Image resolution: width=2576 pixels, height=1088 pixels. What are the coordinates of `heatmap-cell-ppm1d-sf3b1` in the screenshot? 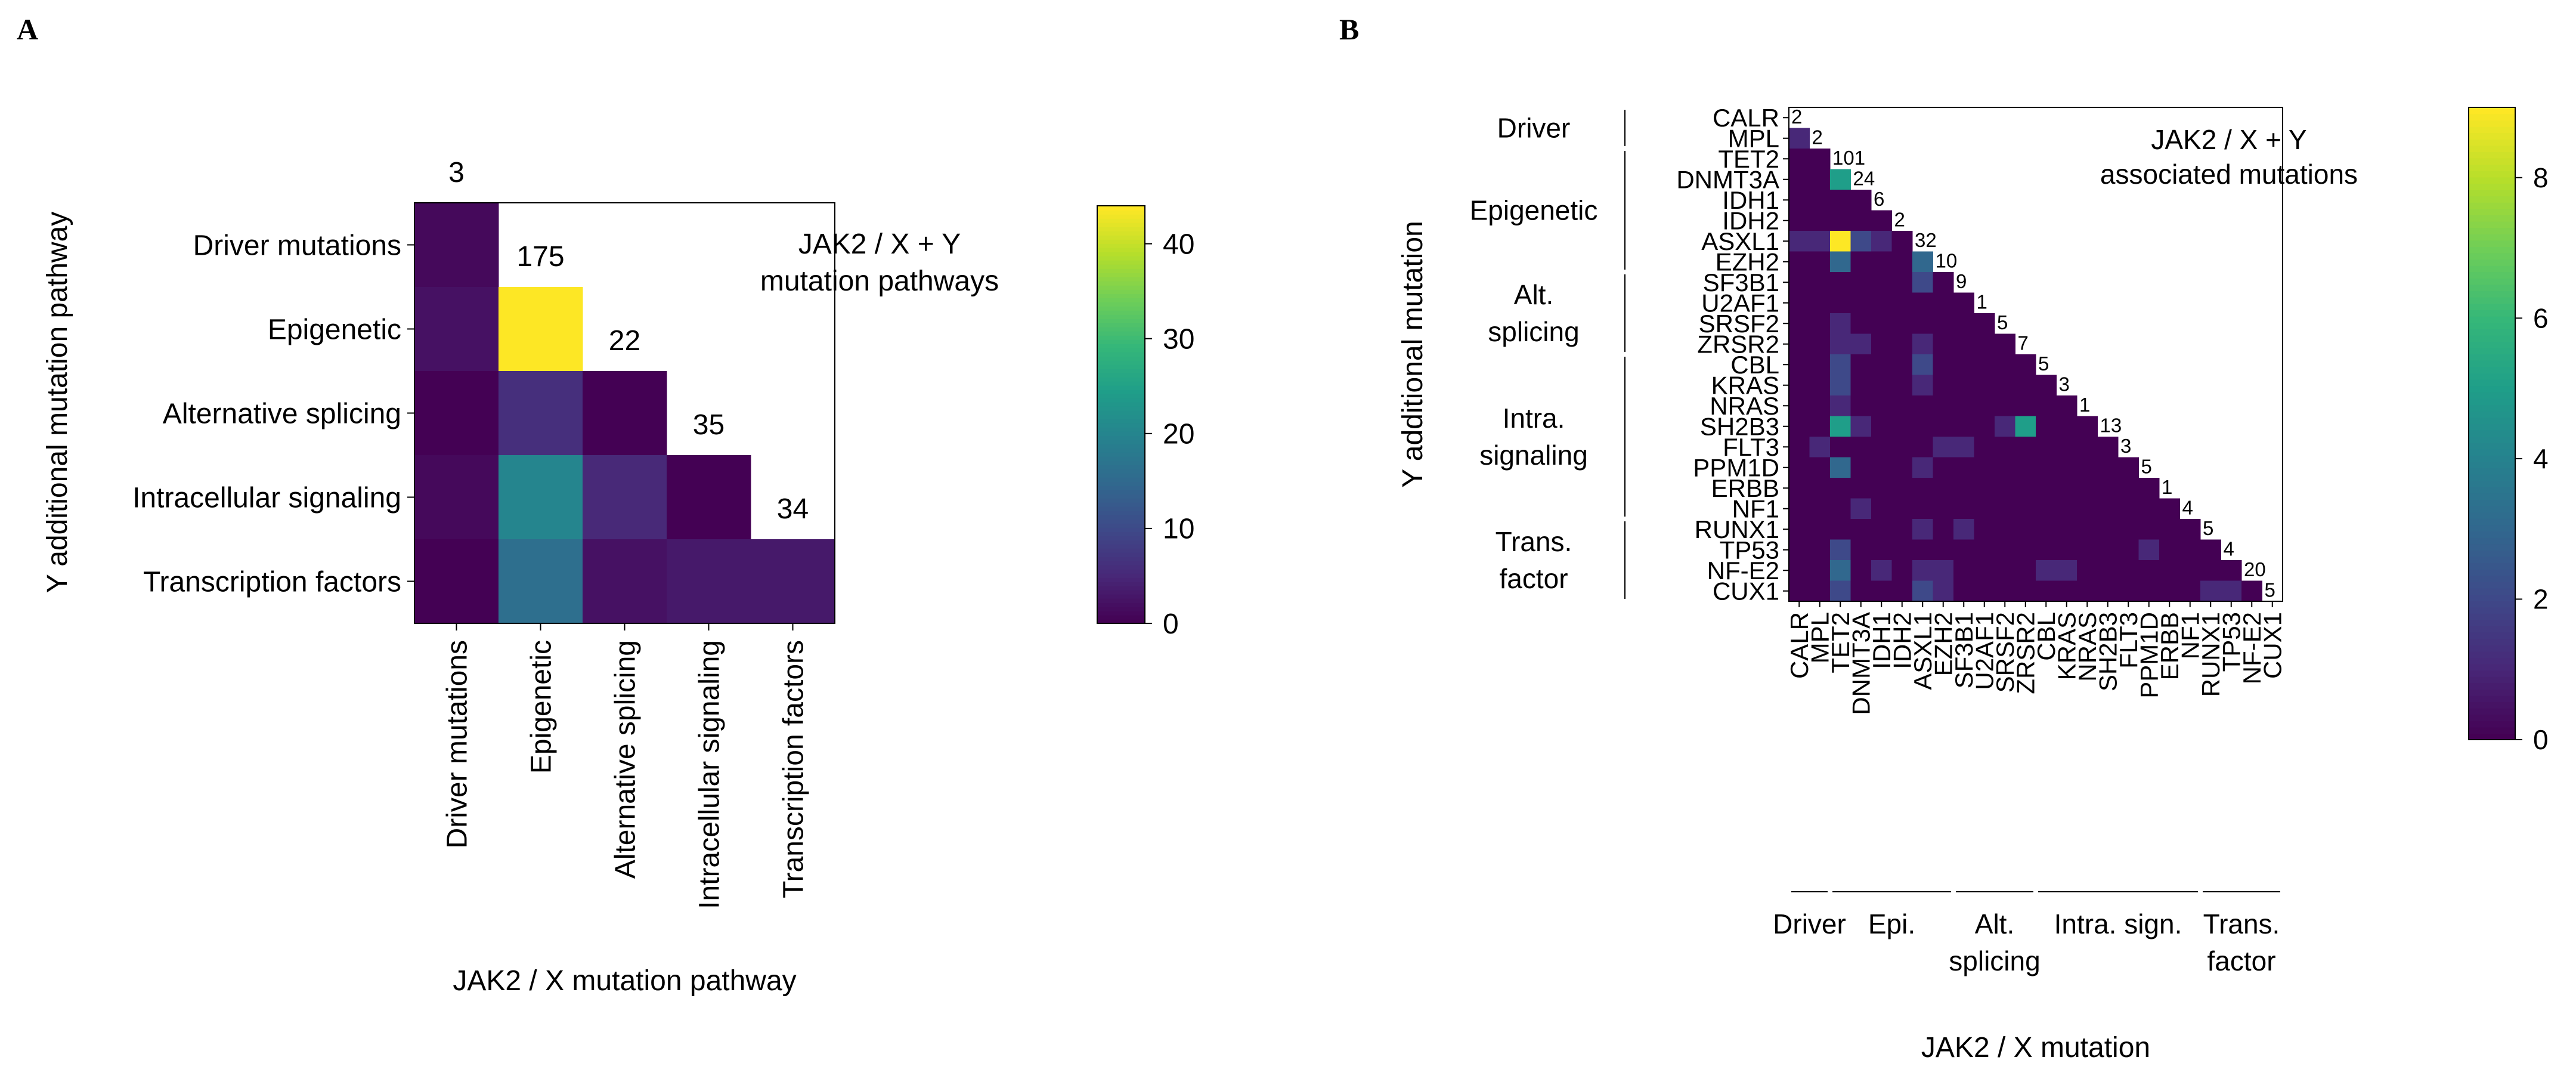 It's located at (1964, 467).